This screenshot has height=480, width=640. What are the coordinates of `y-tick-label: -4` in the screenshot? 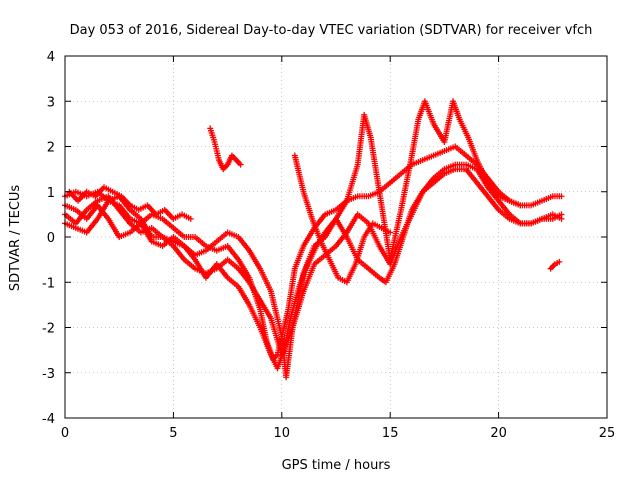 It's located at (48, 419).